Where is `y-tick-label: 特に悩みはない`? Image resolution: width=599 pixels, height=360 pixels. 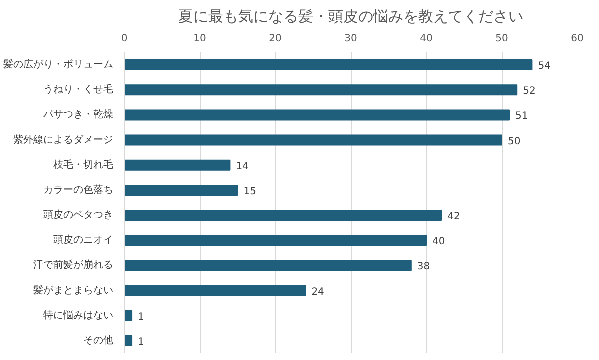
y-tick-label: 特に悩みはない is located at coordinates (79, 315).